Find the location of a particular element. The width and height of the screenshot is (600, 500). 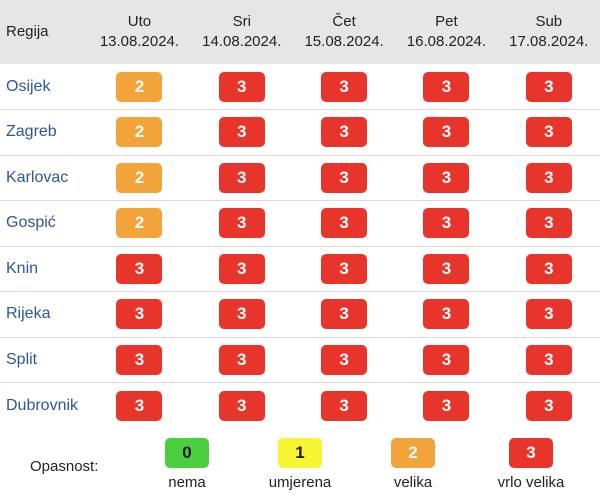

table-row: Osijek 2 3 3 3 3 is located at coordinates (300, 87).